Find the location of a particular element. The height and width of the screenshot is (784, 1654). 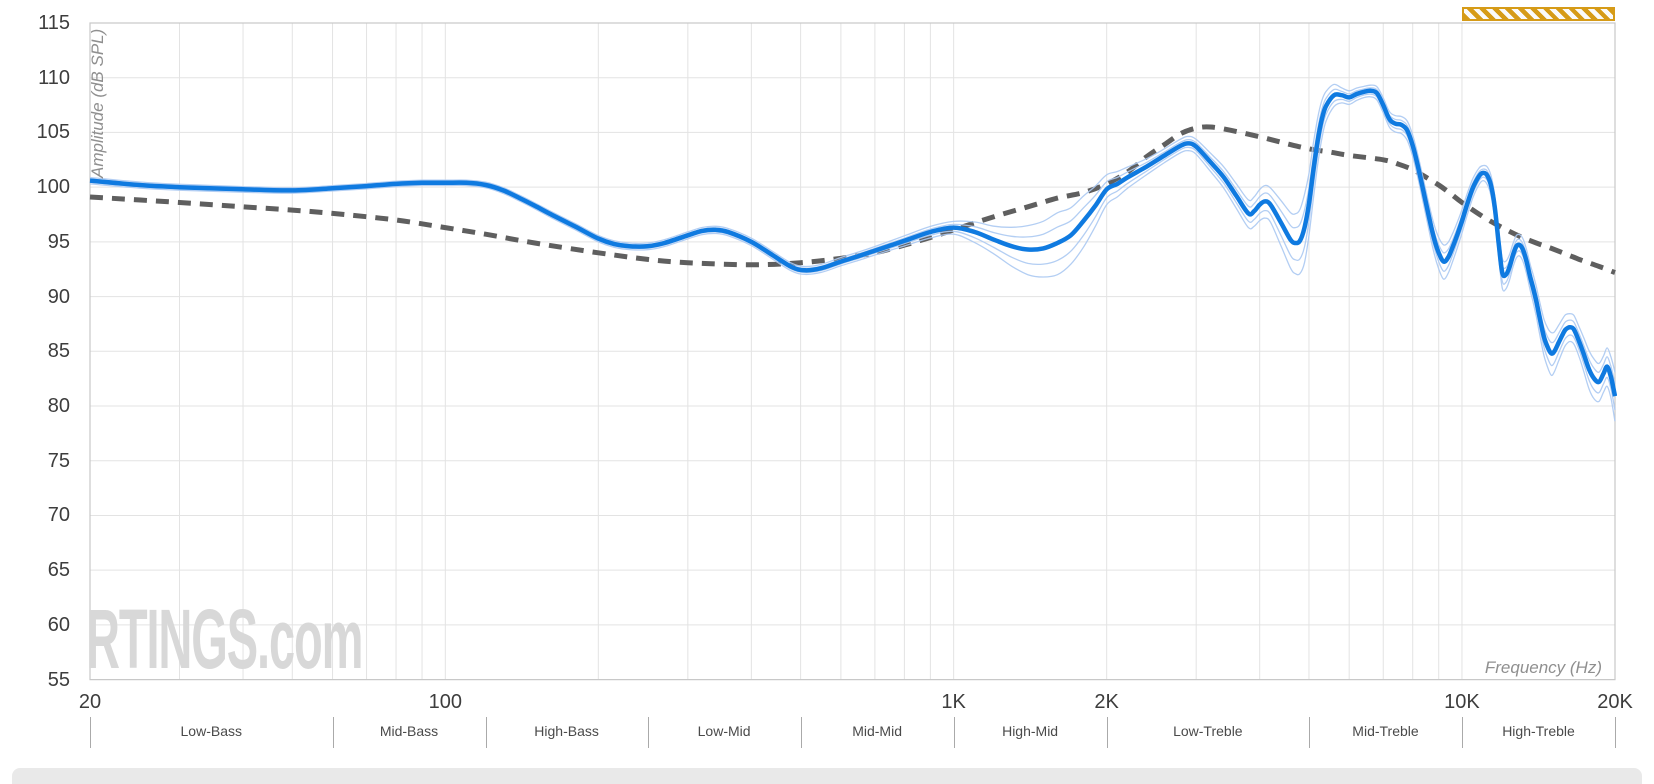

y-tick-label: 65 is located at coordinates (58, 570).